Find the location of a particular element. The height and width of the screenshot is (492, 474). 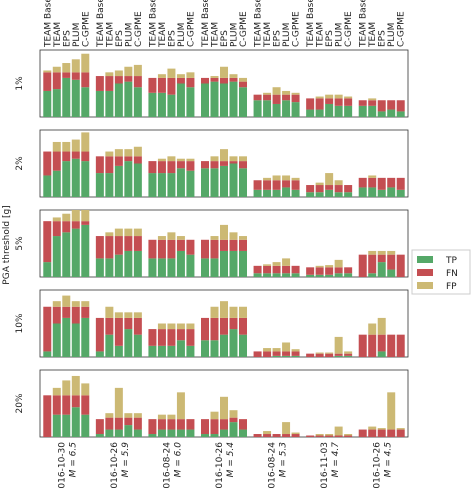

group-date: 2016-10-26 is located at coordinates (115, 465).